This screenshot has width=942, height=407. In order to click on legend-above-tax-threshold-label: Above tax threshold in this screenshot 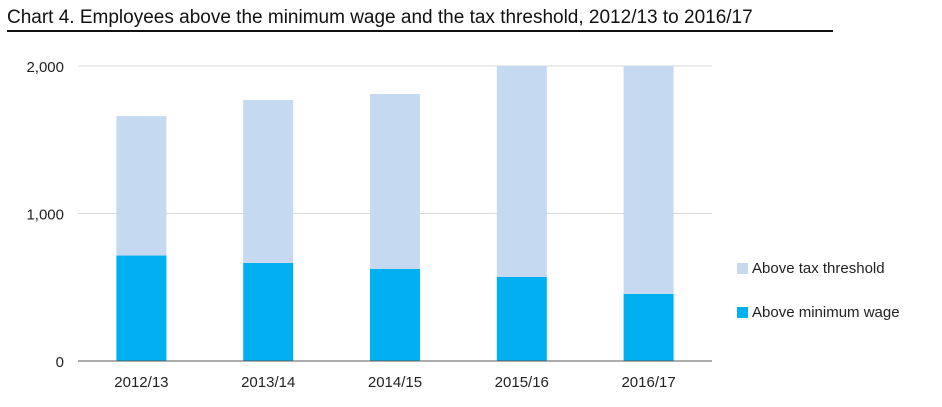, I will do `click(818, 268)`.